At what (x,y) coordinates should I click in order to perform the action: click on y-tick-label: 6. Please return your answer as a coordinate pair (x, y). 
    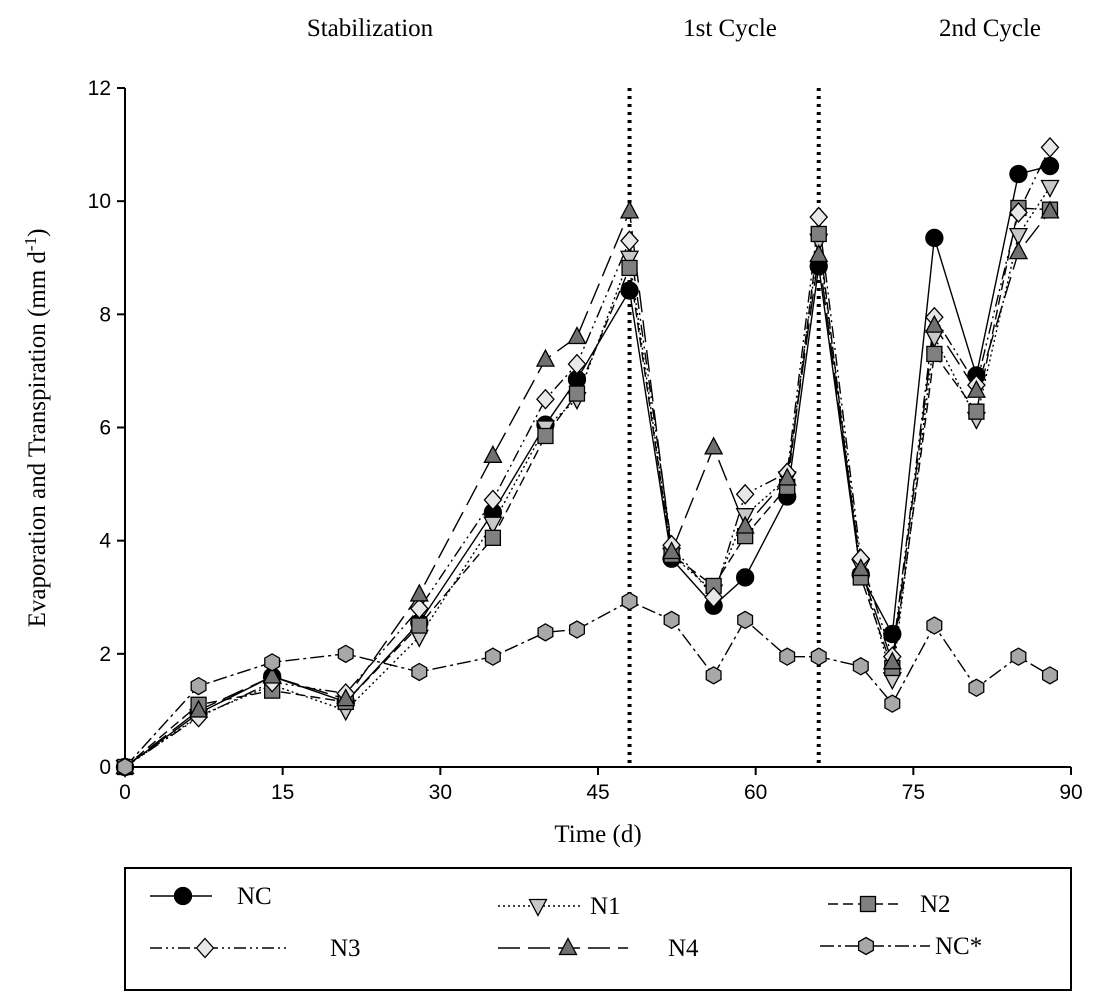
    Looking at the image, I should click on (105, 428).